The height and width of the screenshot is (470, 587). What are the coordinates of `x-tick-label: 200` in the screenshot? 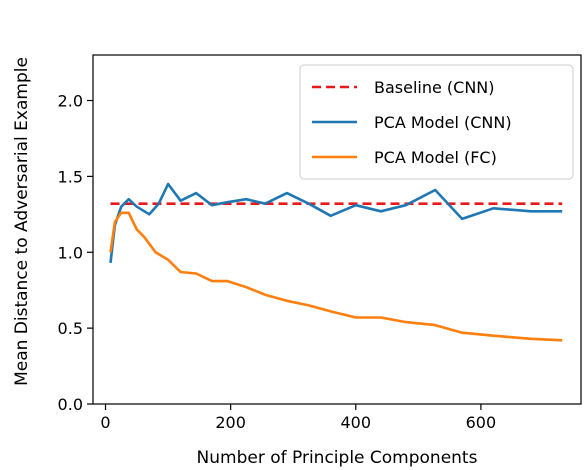 It's located at (230, 422).